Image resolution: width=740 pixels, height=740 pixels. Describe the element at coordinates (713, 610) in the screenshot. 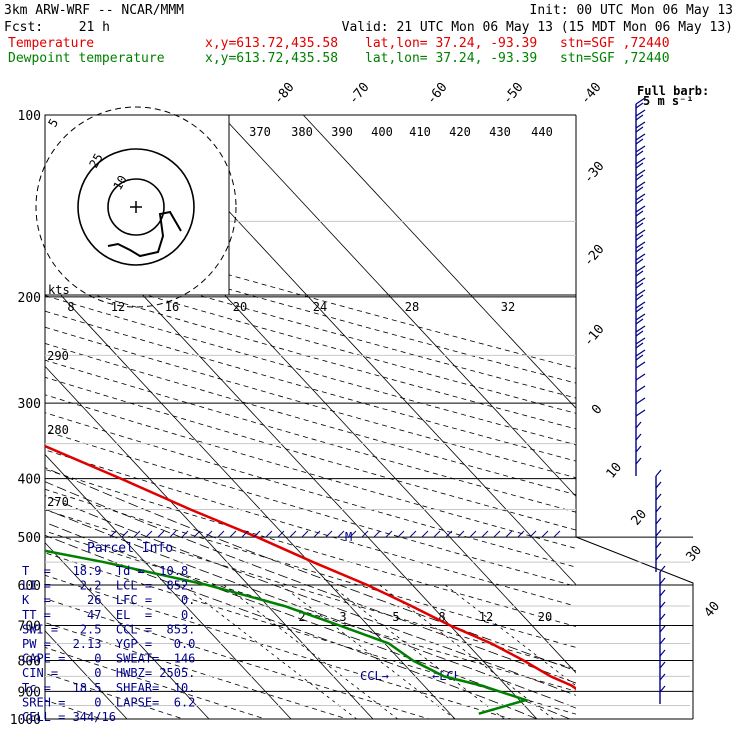

I see `isotherm-label: 40` at that location.